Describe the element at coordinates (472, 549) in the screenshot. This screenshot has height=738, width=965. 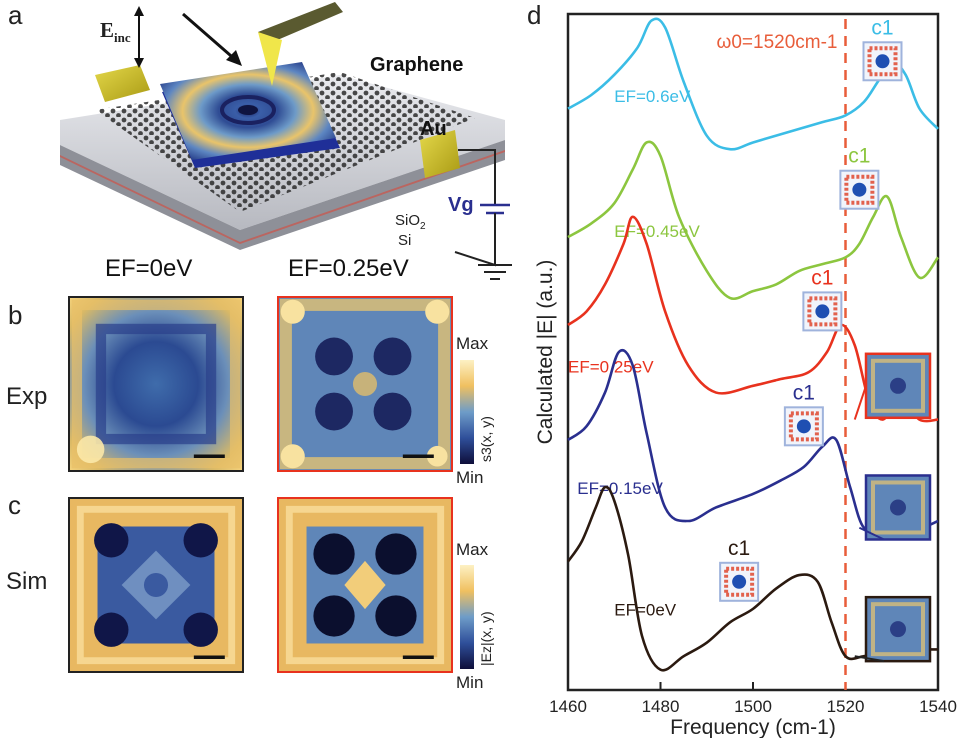
I see `colorbar-sim-max: Max` at that location.